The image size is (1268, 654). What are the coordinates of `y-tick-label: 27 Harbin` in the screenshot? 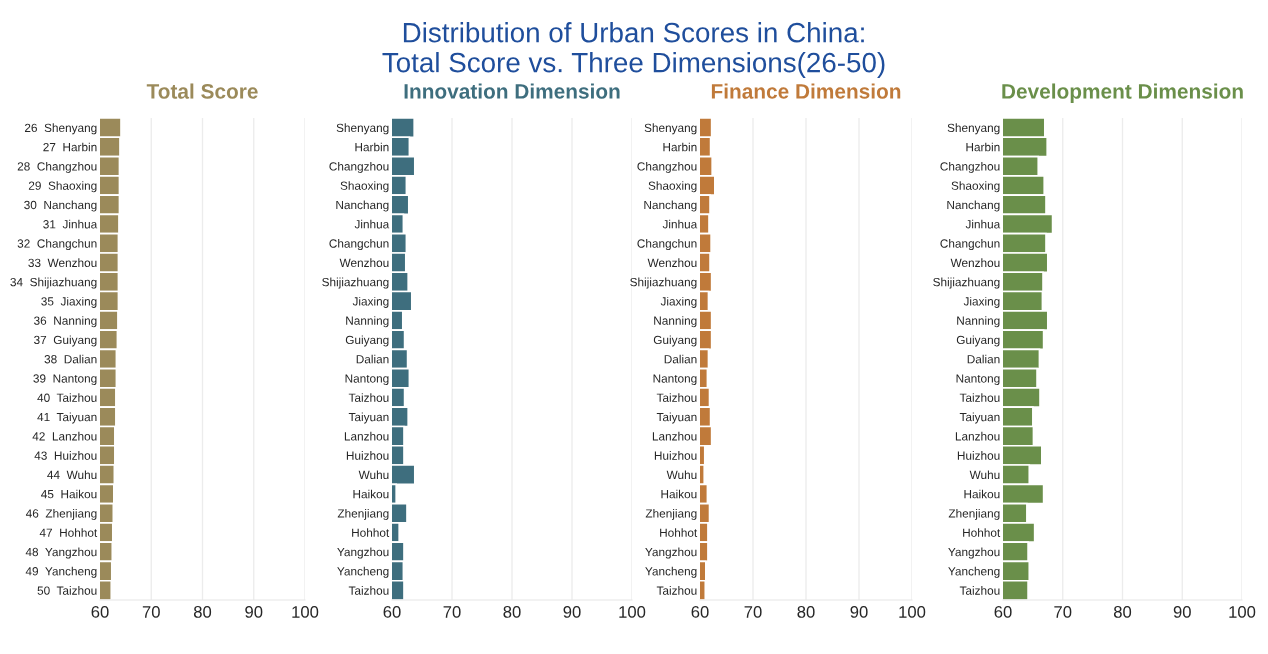 It's located at (70, 147).